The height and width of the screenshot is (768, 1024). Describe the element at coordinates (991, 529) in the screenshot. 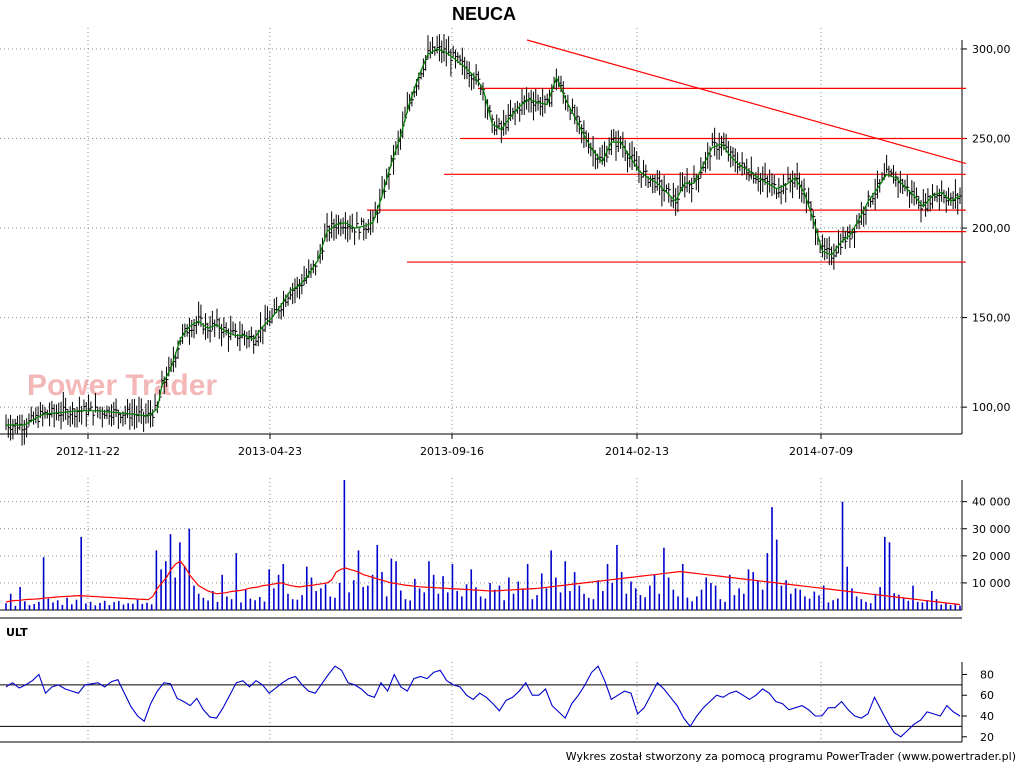

I see `volume-y-tick-label: 30 000` at that location.